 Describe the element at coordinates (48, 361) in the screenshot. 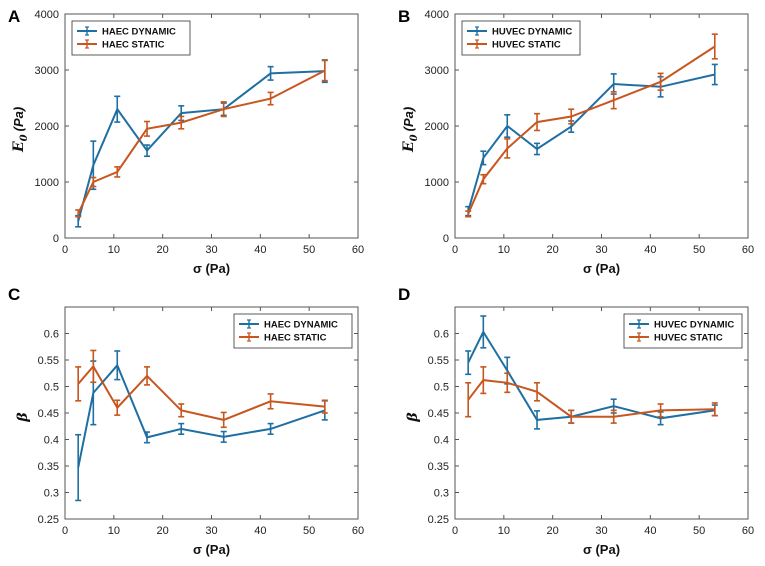

I see `y-tick-label: 0.55` at that location.